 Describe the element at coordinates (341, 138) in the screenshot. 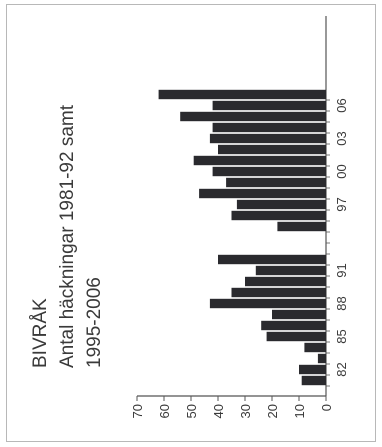

I see `category-tick-label: 03` at that location.